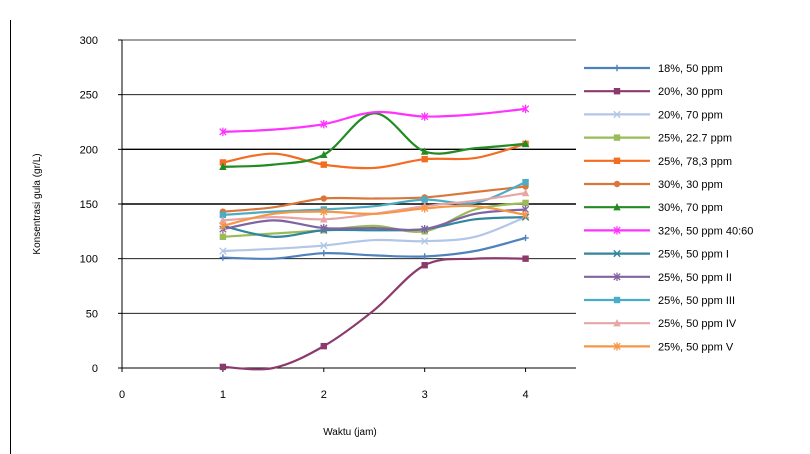 This screenshot has width=810, height=454. What do you see at coordinates (656, 255) in the screenshot?
I see `legend-item-8: 25%, 50 ppm I` at bounding box center [656, 255].